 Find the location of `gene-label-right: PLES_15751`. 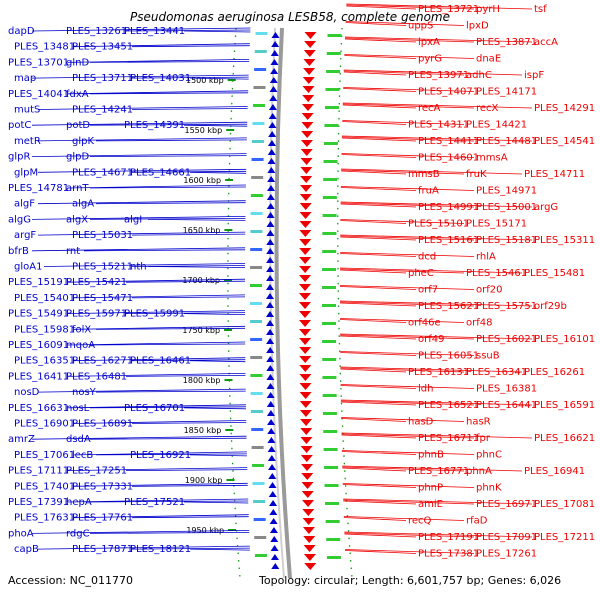

gene-label-right: PLES_15751 is located at coordinates (506, 306).